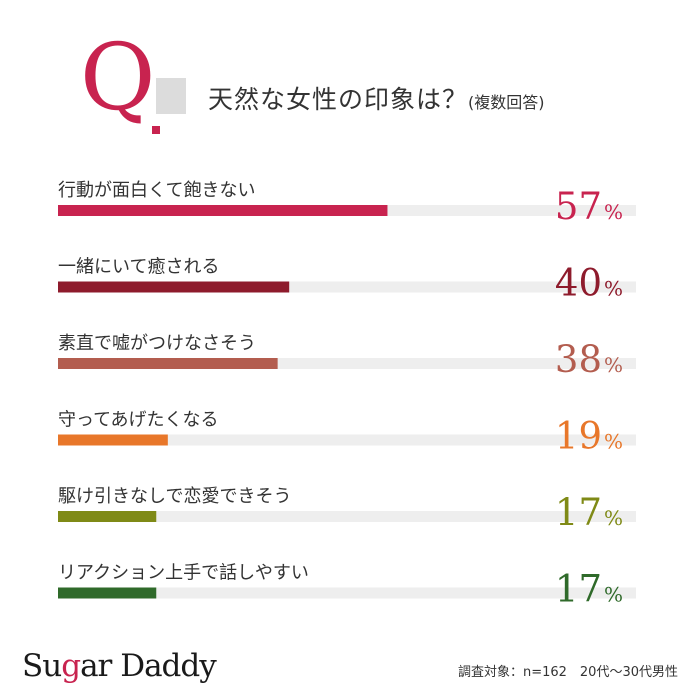 The width and height of the screenshot is (700, 700). I want to click on brand-logo-suffix: ar Daddy, so click(148, 666).